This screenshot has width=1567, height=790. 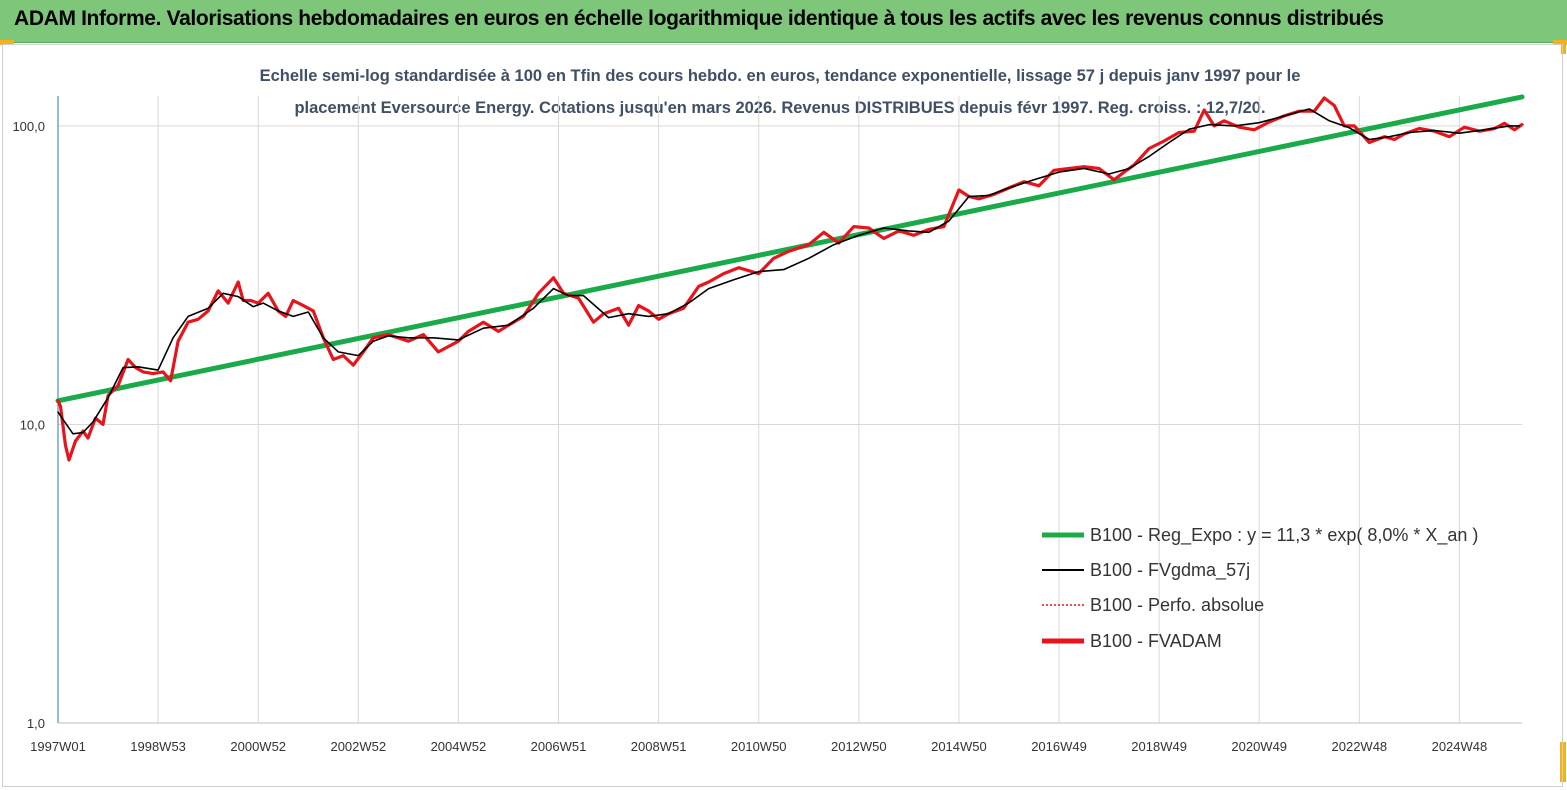 What do you see at coordinates (1156, 641) in the screenshot?
I see `legend-label: B100 - FVADAM` at bounding box center [1156, 641].